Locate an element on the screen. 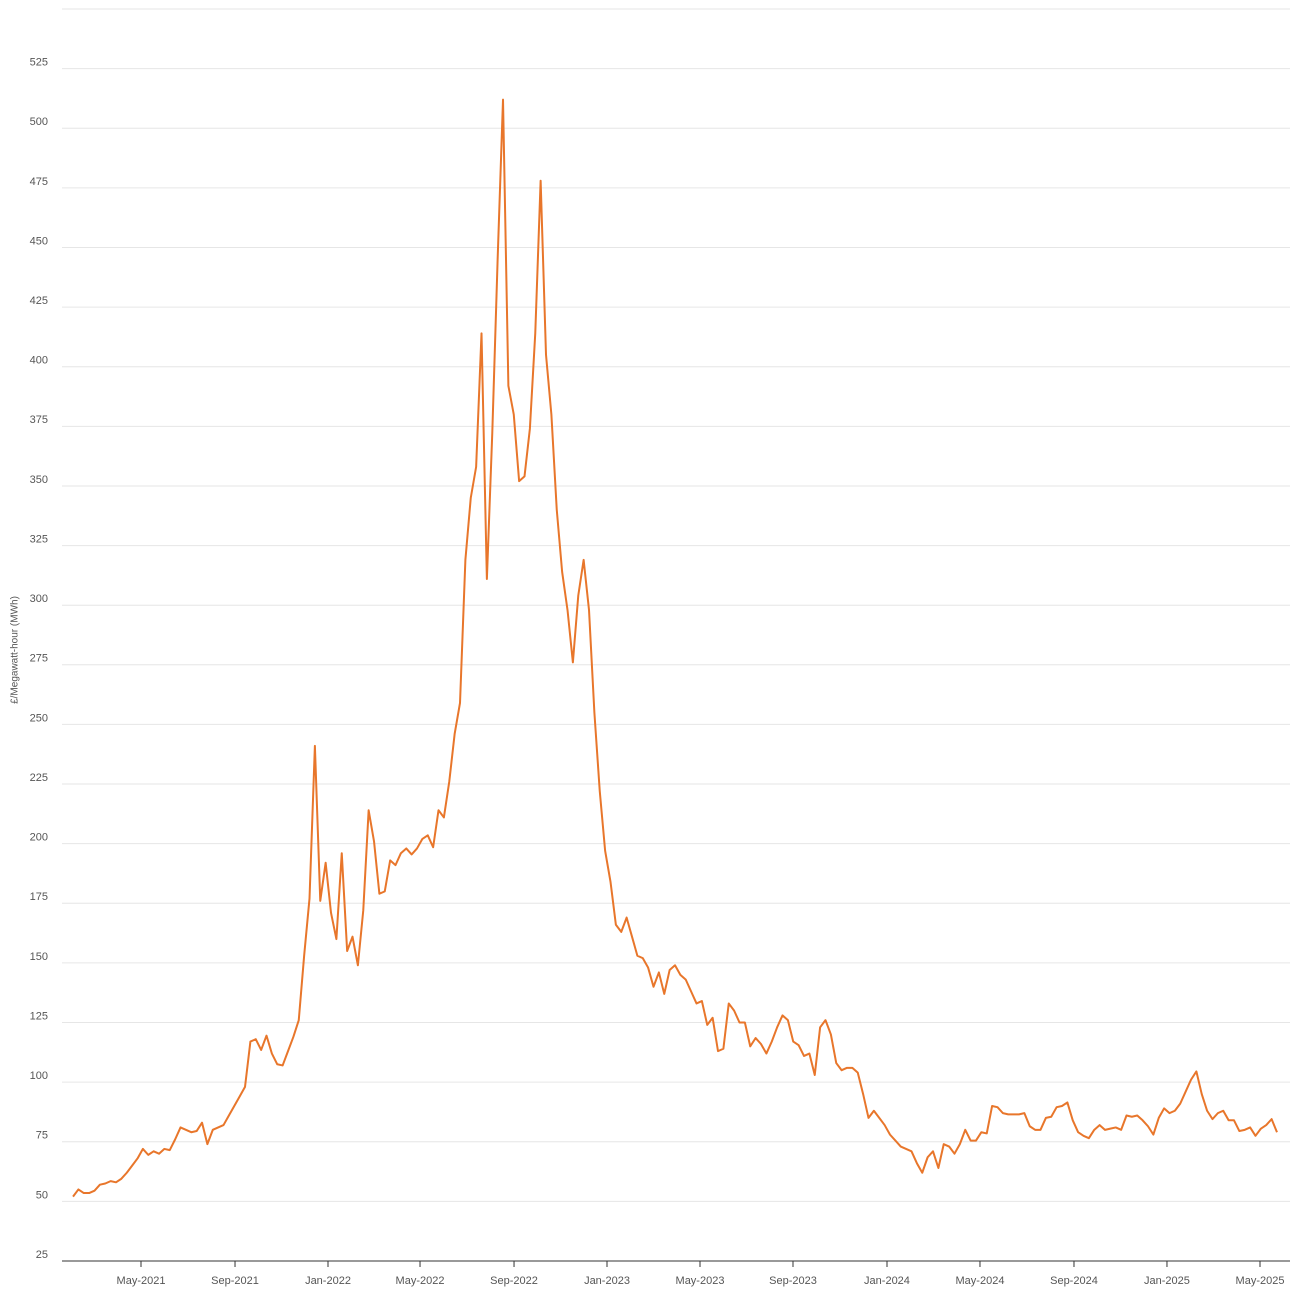 Image resolution: width=1300 pixels, height=1300 pixels. y-tick-label: 525 is located at coordinates (39, 63).